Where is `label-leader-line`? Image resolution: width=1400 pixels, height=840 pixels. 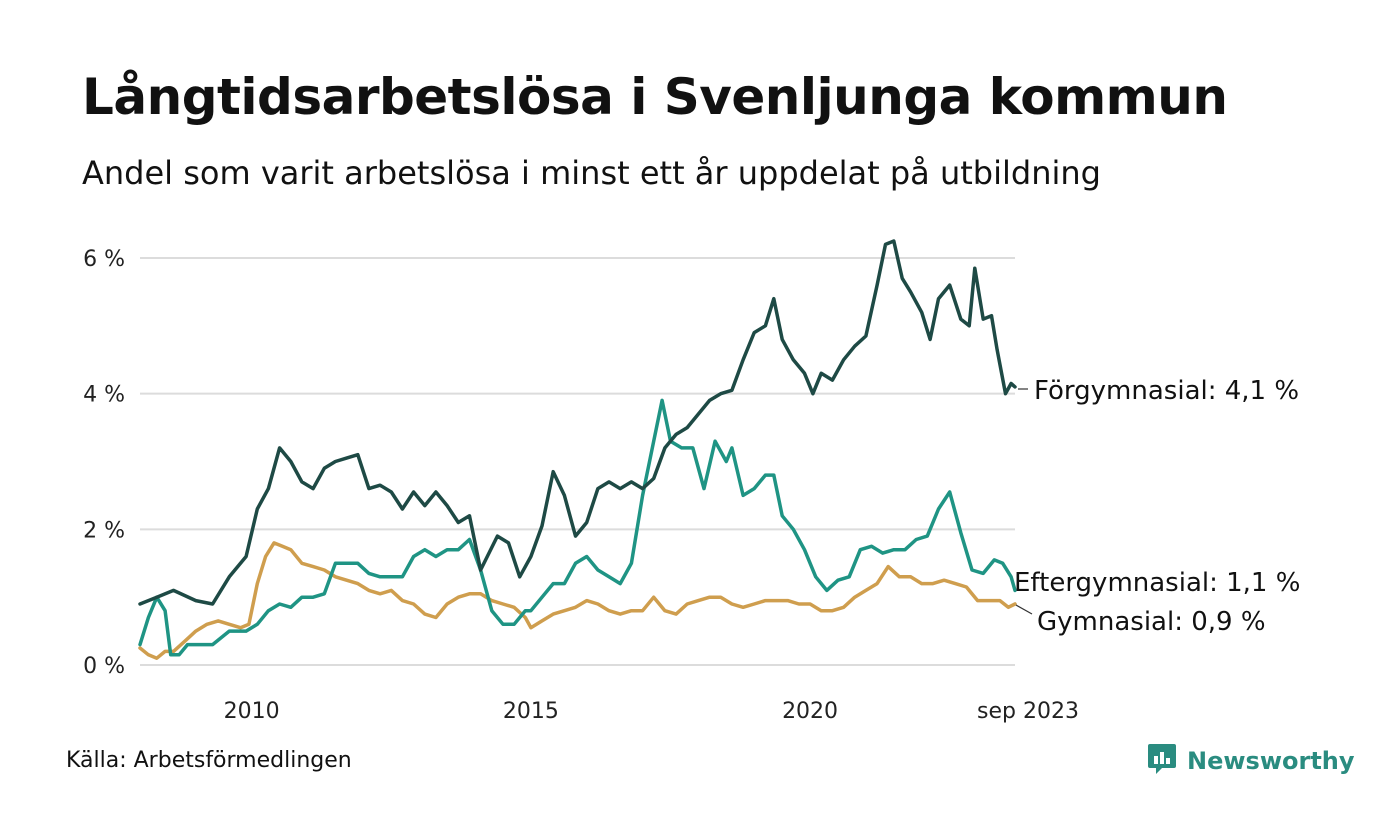 label-leader-line is located at coordinates (1024, 609).